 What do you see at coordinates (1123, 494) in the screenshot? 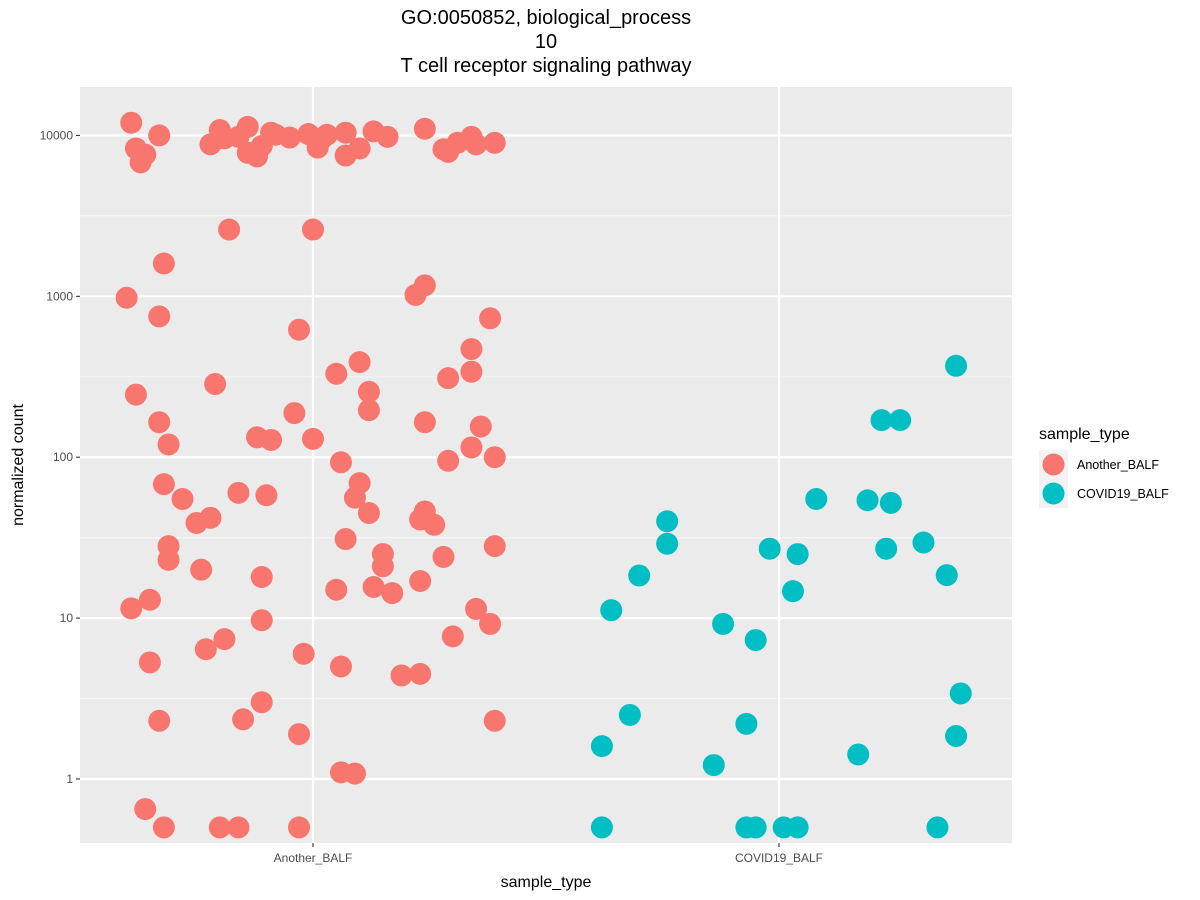
I see `legend-label-covid19-balf: COVID19_BALF` at bounding box center [1123, 494].